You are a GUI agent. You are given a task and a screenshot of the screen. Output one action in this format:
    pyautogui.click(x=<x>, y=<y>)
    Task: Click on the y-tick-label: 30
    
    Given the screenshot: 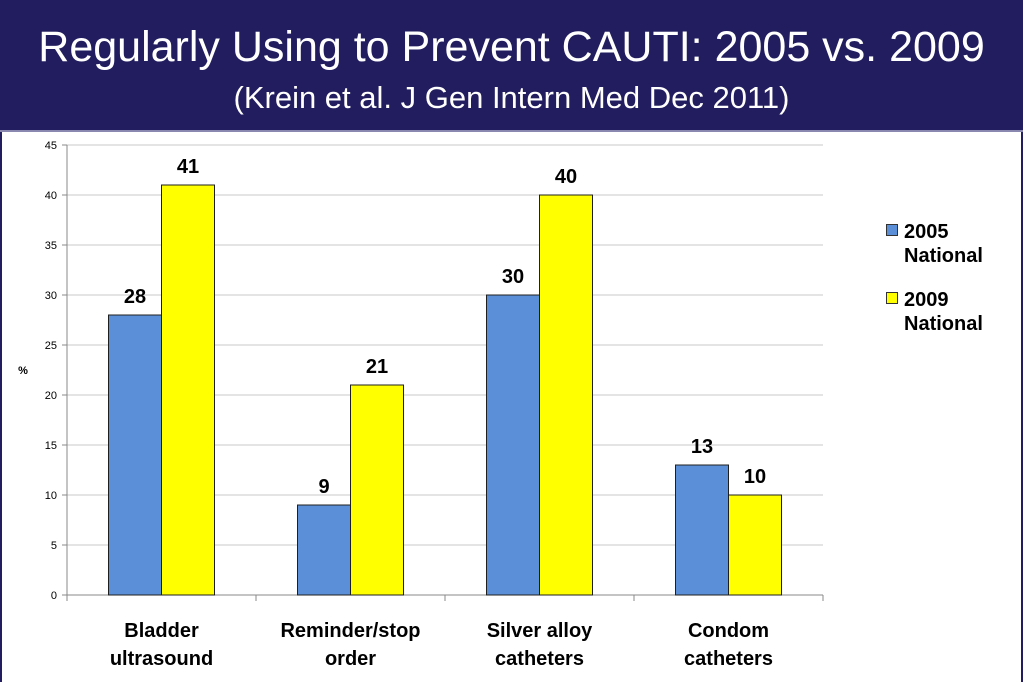 What is the action you would take?
    pyautogui.click(x=51, y=296)
    